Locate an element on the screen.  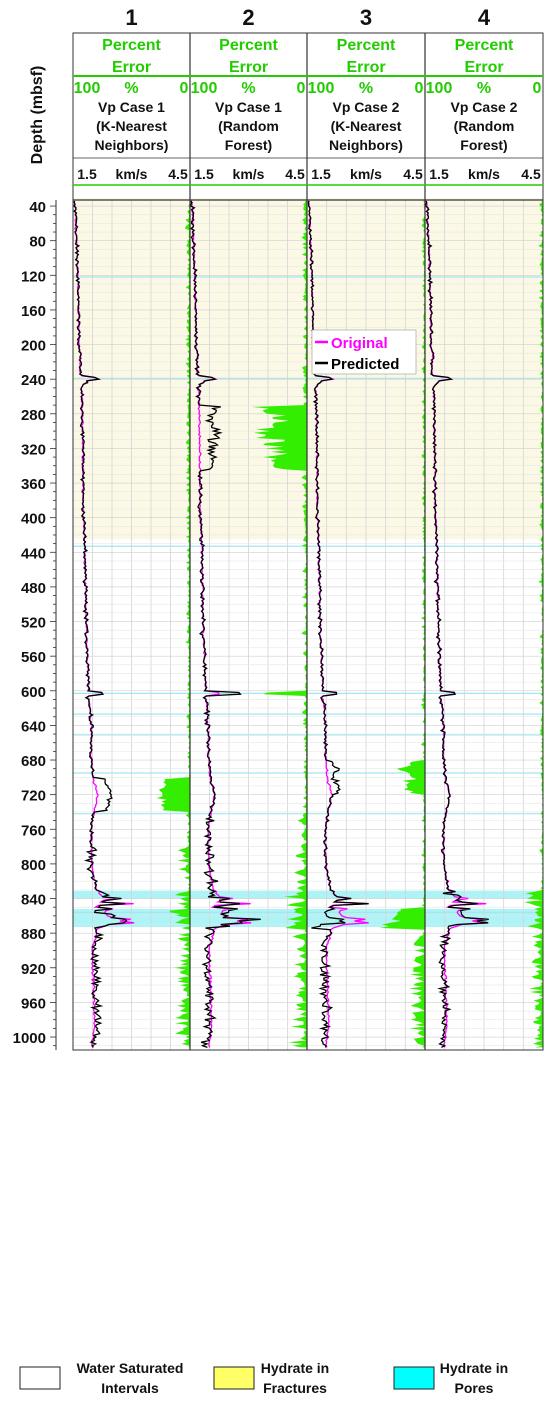
depth-tick-label: 440 is located at coordinates (33, 553).